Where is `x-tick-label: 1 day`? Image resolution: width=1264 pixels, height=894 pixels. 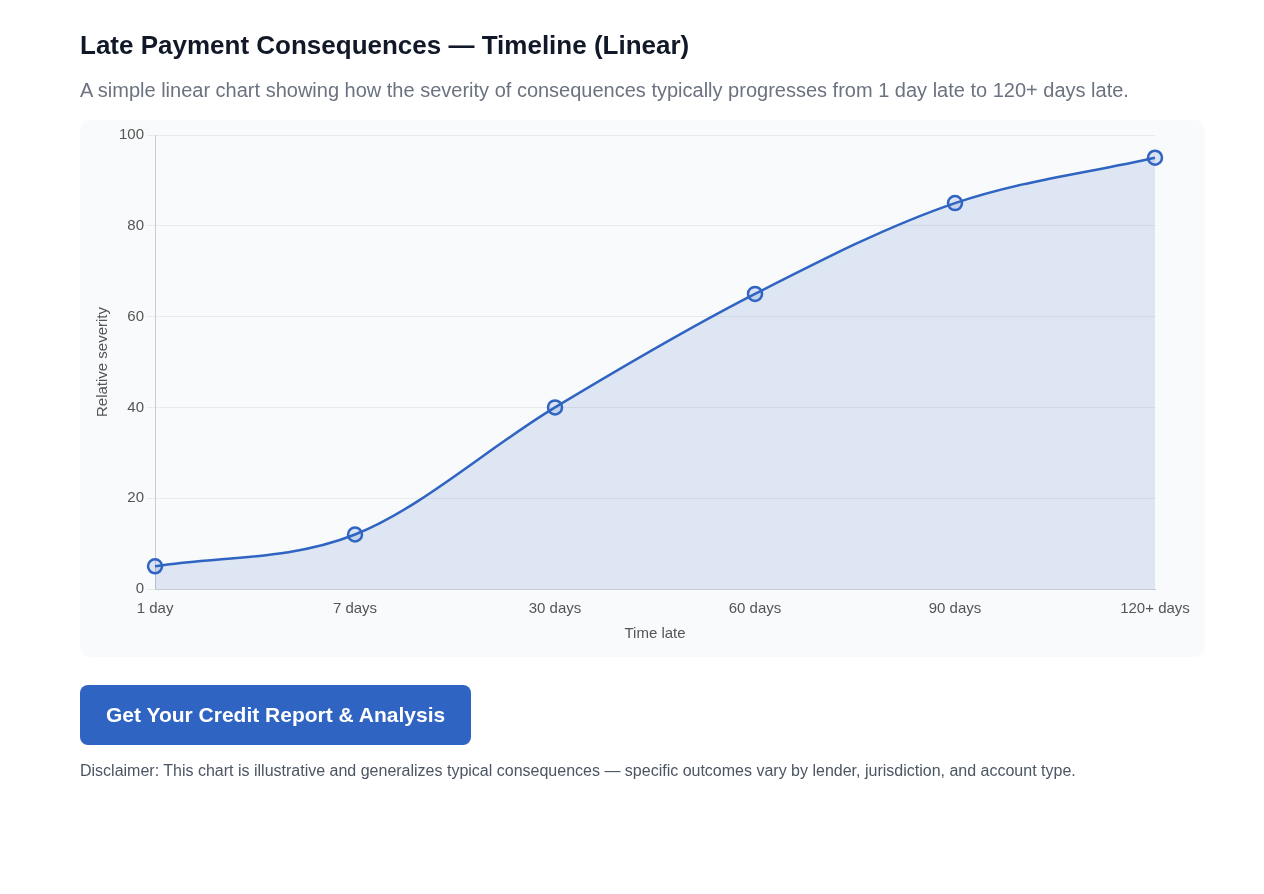
x-tick-label: 1 day is located at coordinates (155, 608).